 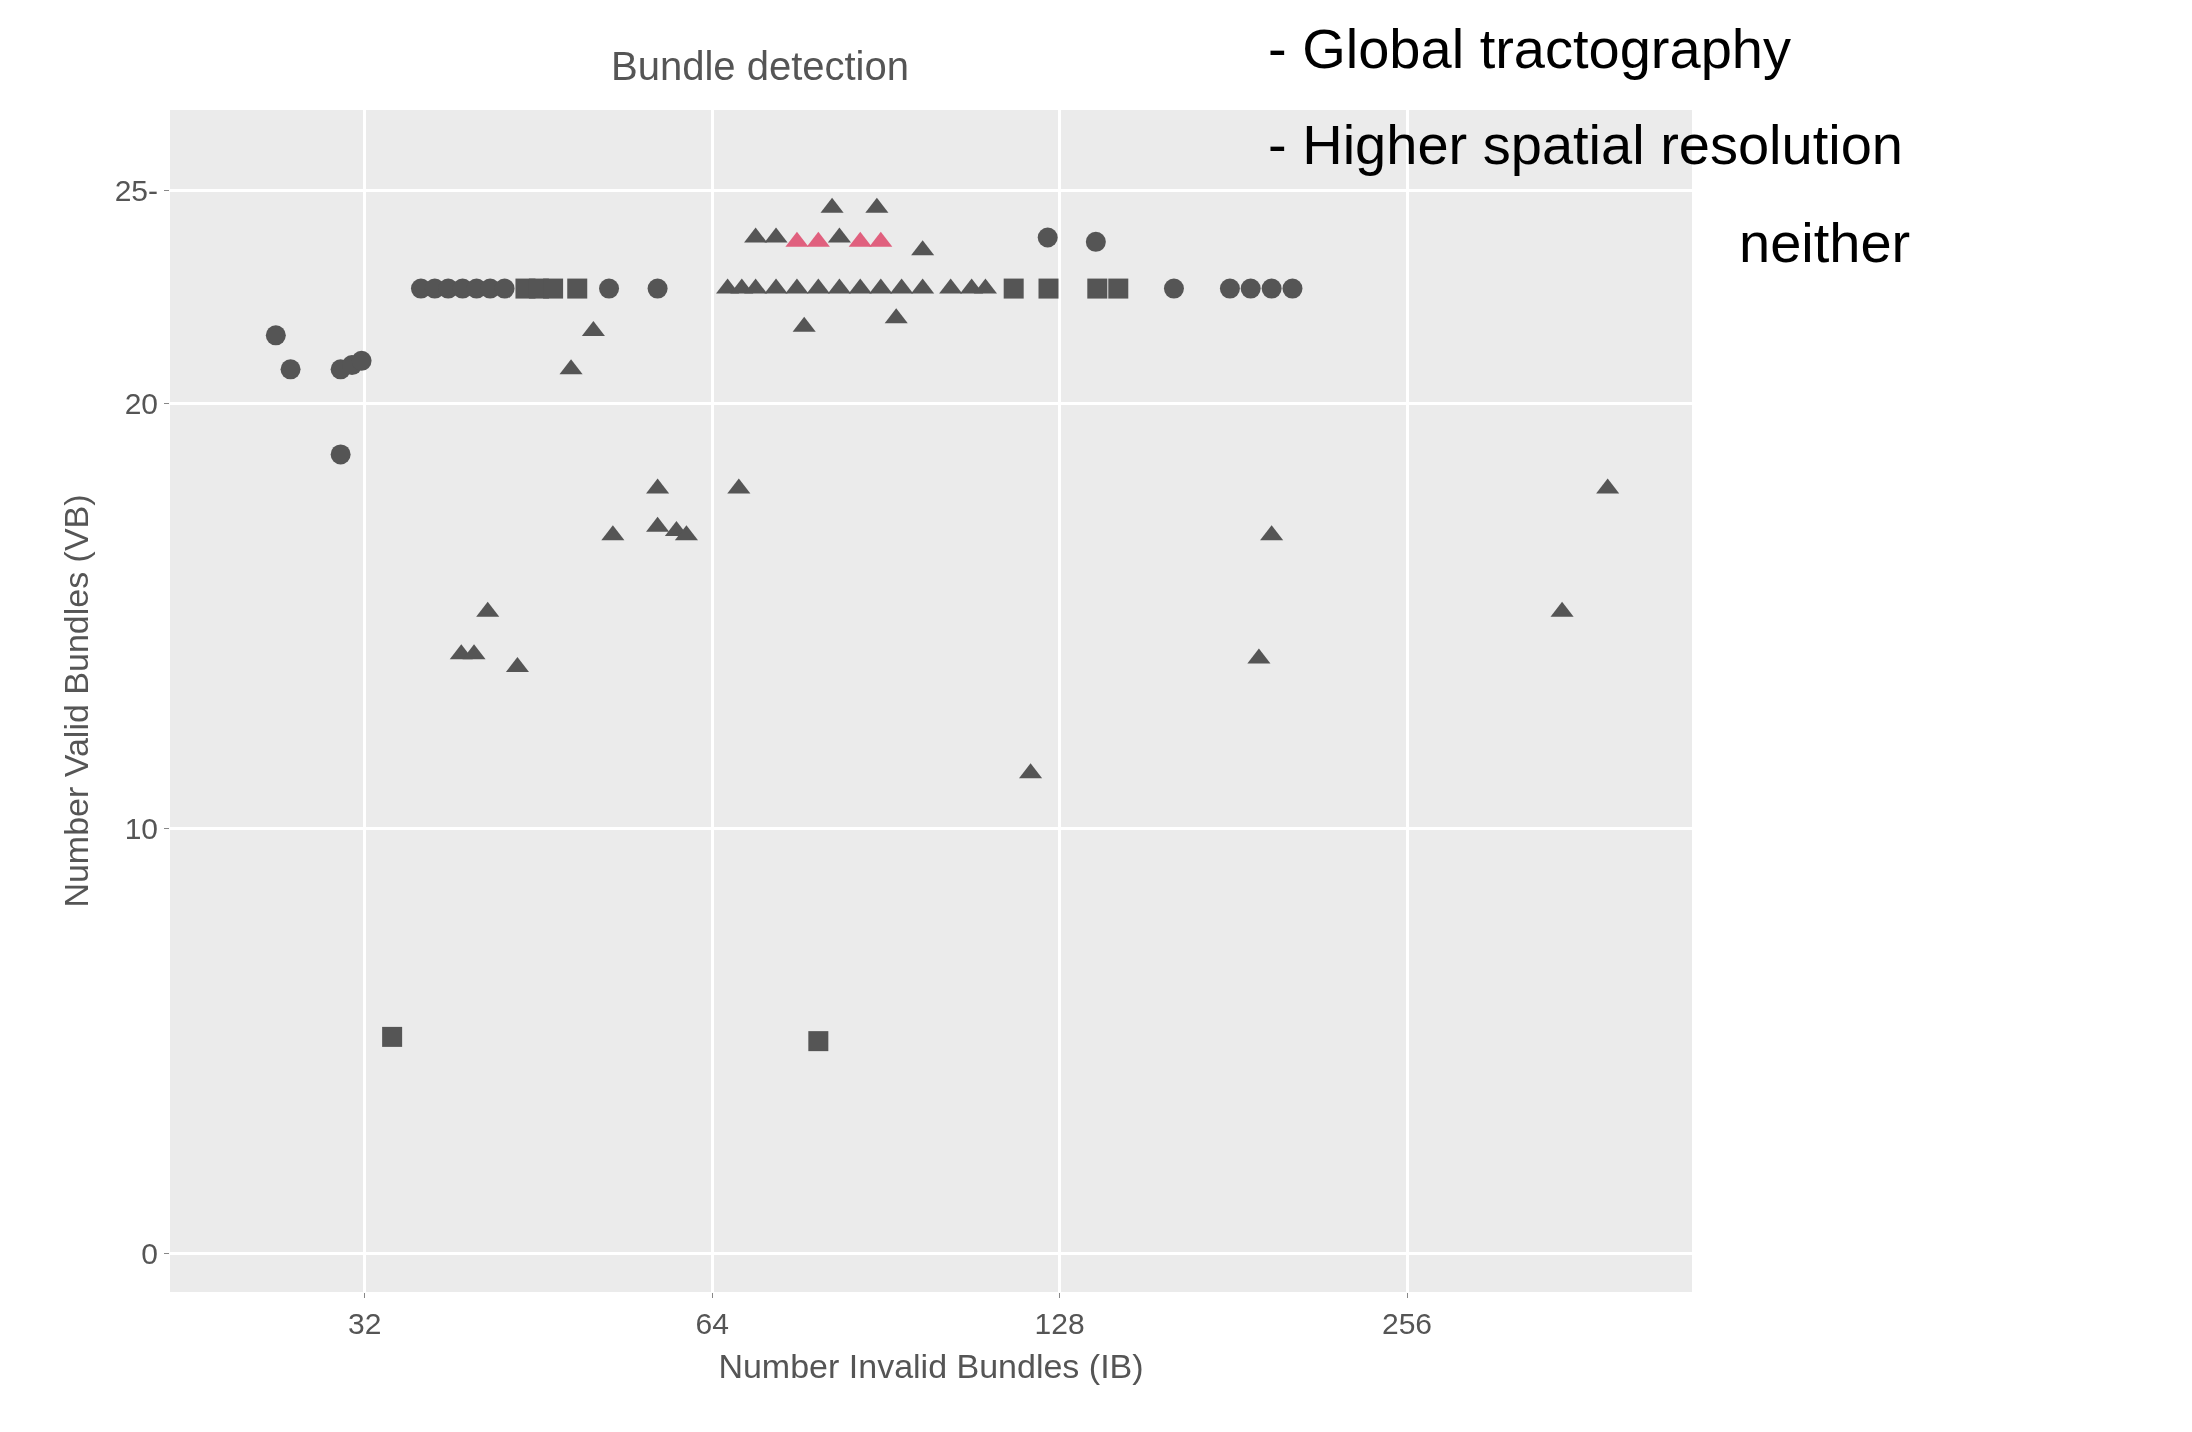 I want to click on x-axis-title: Number Invalid Bundles (IB), so click(x=931, y=1366).